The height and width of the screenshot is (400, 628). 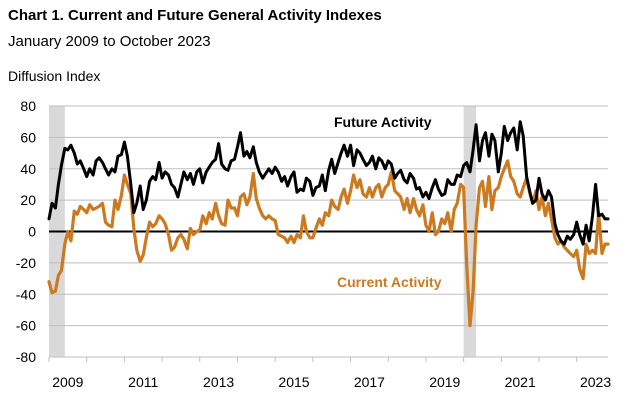 What do you see at coordinates (26, 294) in the screenshot?
I see `y-tick-label: -40` at bounding box center [26, 294].